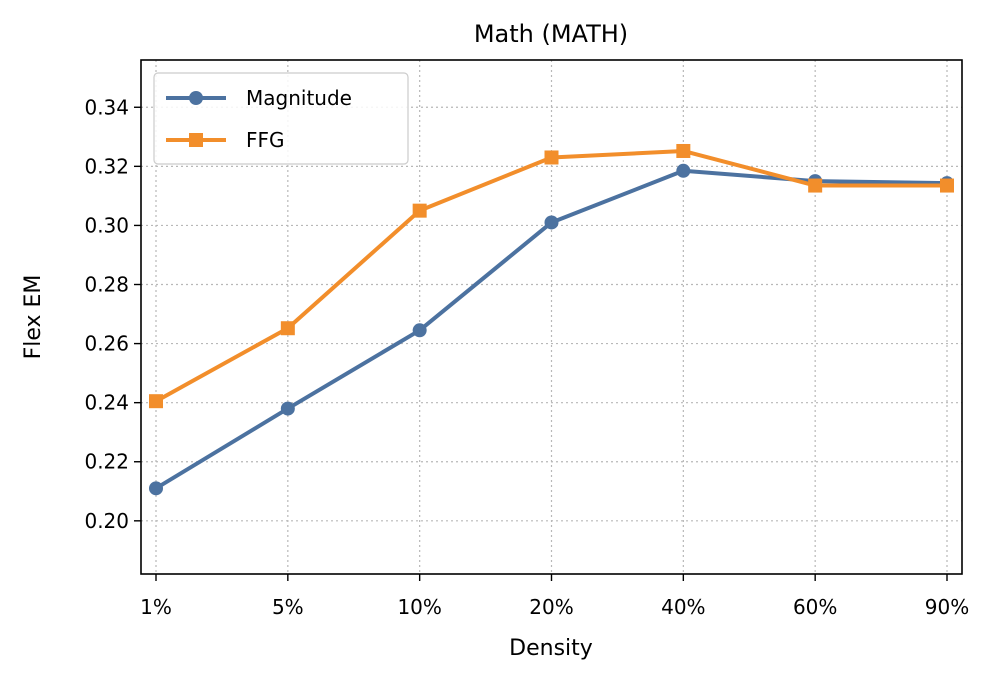 Image resolution: width=997 pixels, height=680 pixels. I want to click on y-tick-label: 0.20, so click(106, 521).